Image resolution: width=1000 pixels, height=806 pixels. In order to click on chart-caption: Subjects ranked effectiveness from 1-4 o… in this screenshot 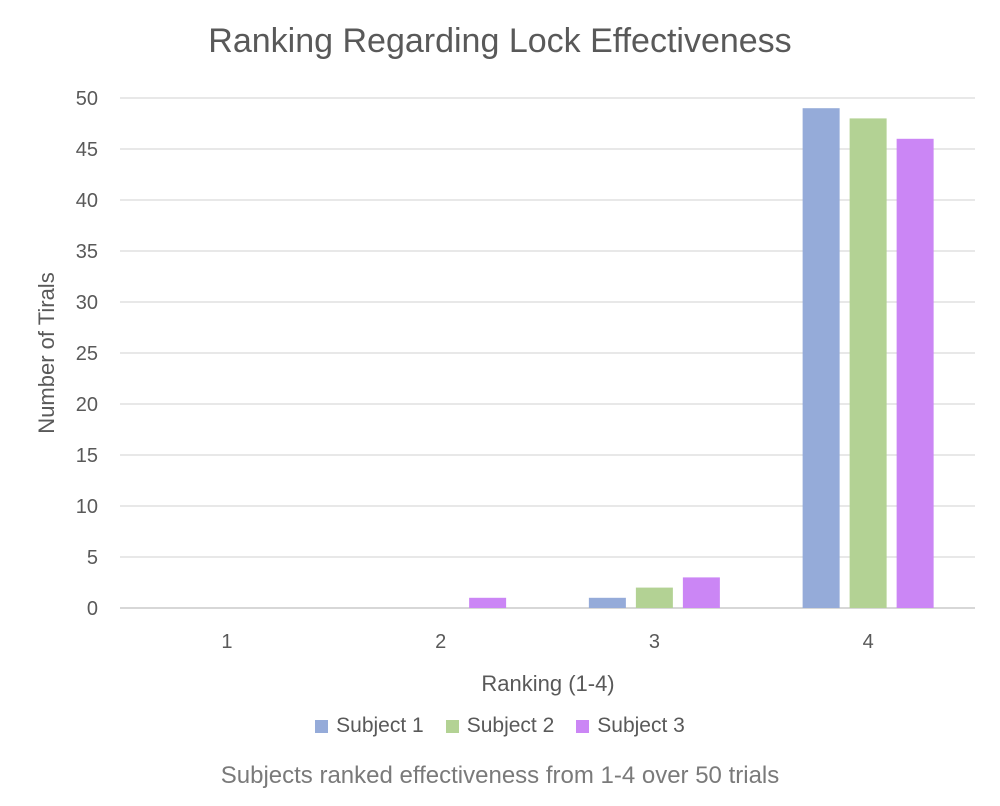, I will do `click(500, 775)`.